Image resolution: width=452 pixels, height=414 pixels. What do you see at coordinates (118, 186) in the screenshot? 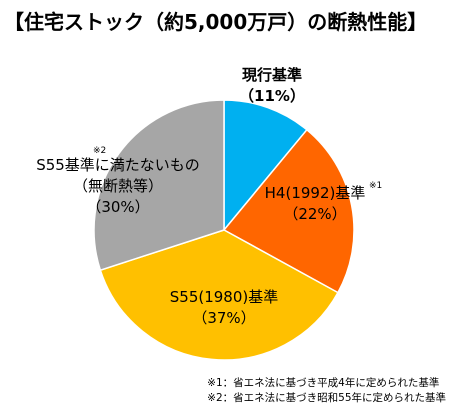
I see `slice-label2-below-s55: （無断熱等）` at bounding box center [118, 186].